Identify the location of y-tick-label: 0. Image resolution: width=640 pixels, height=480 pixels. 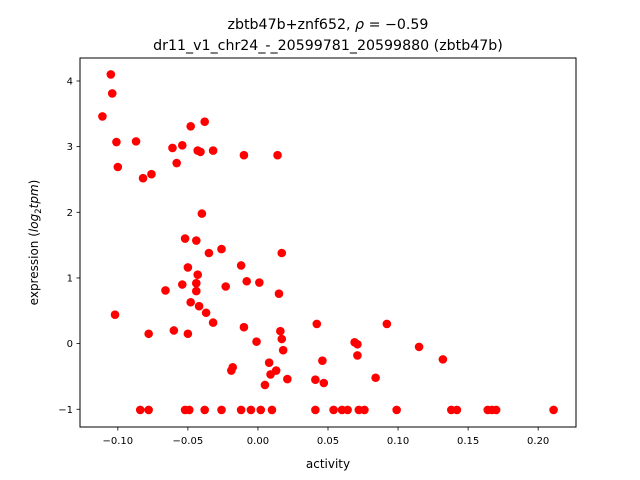
(70, 344).